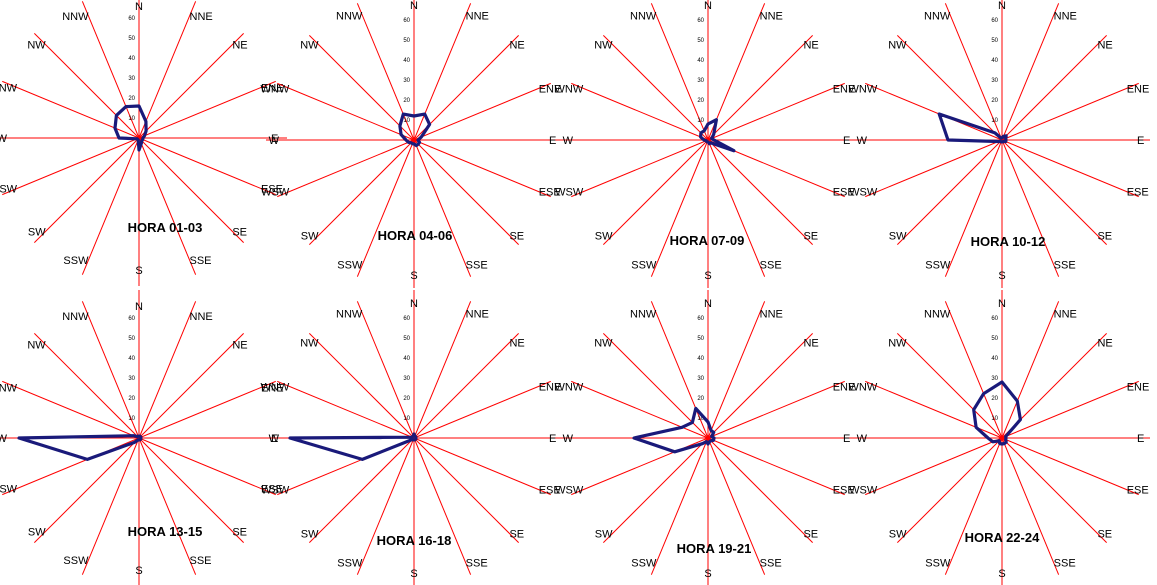  I want to click on chart-title: HORA 01-03, so click(165, 227).